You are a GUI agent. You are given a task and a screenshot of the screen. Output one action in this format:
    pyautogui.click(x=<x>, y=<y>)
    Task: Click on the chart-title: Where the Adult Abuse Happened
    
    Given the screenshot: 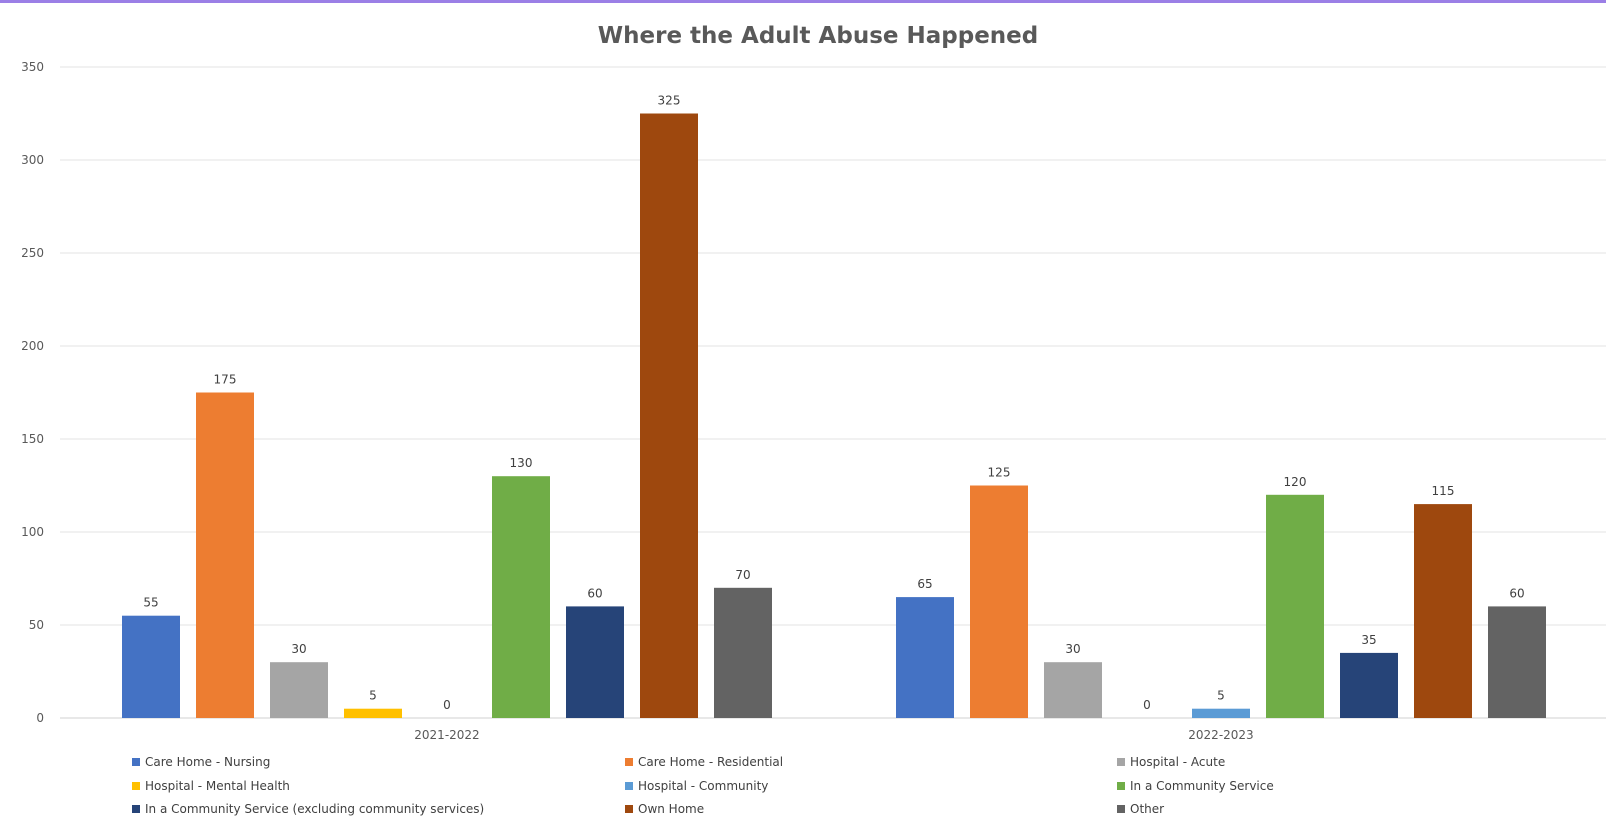 What is the action you would take?
    pyautogui.click(x=818, y=36)
    